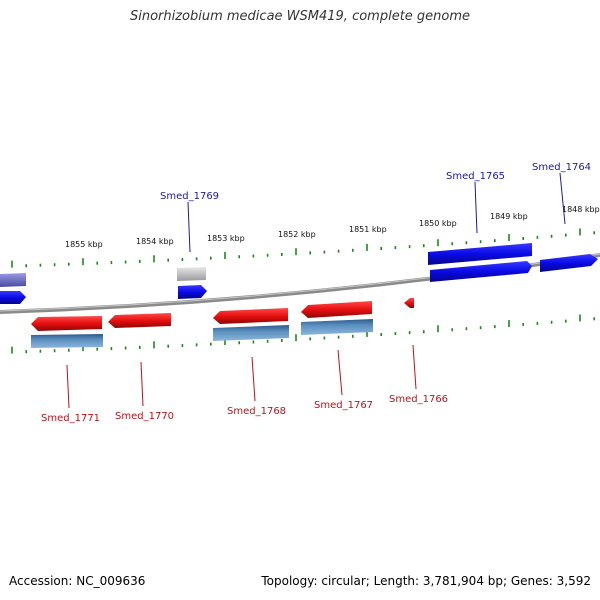 The height and width of the screenshot is (600, 600). What do you see at coordinates (303, 248) in the screenshot?
I see `ruler-ticks-top` at bounding box center [303, 248].